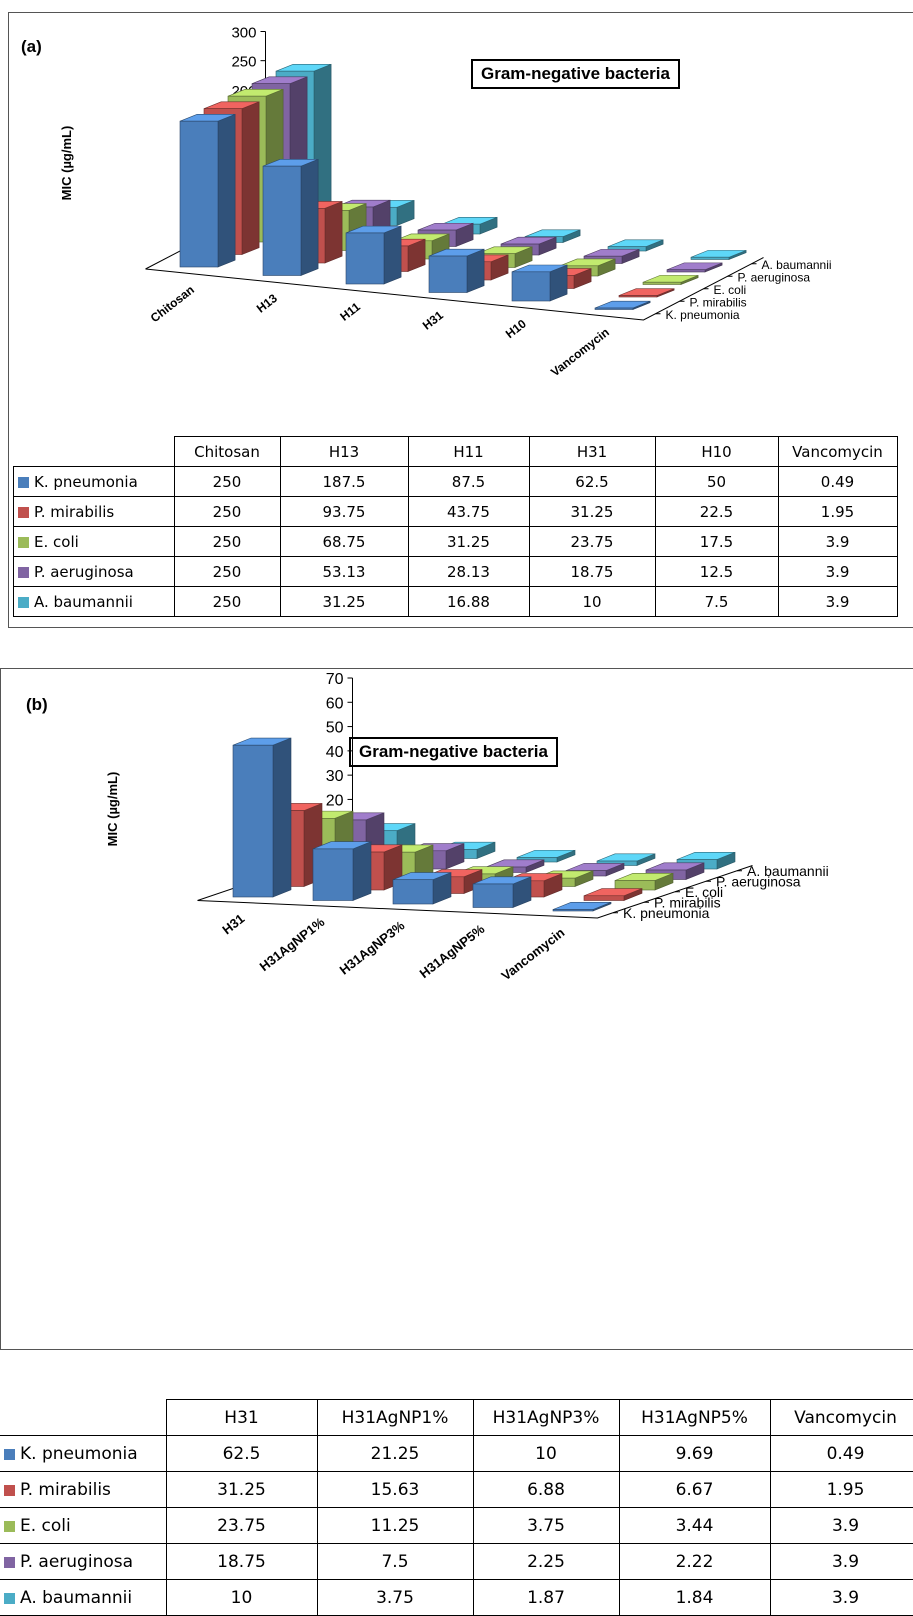 The image size is (913, 1616). What do you see at coordinates (716, 451) in the screenshot?
I see `table-header: H10` at bounding box center [716, 451].